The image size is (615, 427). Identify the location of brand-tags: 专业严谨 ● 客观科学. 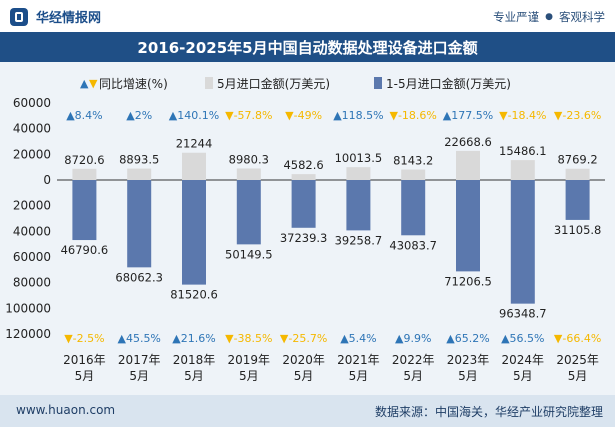
(549, 17).